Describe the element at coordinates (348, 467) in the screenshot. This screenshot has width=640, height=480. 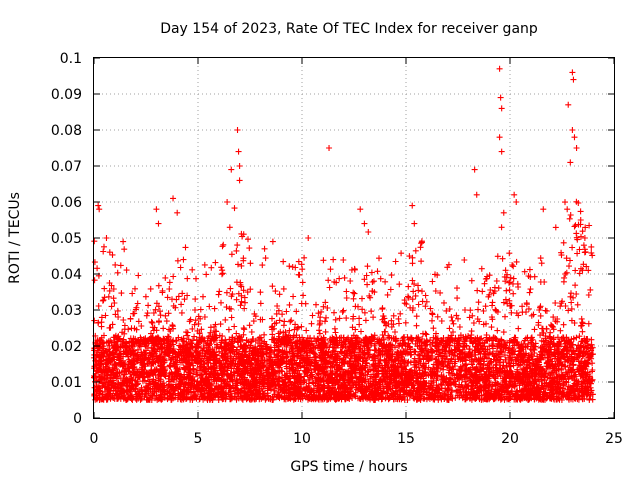
I see `x-axis-label: GPS time / hours` at that location.